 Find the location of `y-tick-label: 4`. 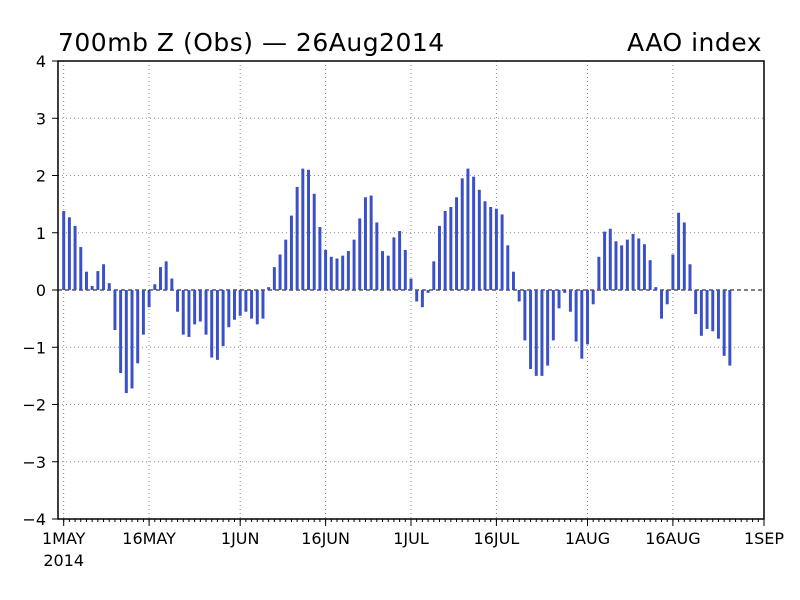

y-tick-label: 4 is located at coordinates (41, 61).